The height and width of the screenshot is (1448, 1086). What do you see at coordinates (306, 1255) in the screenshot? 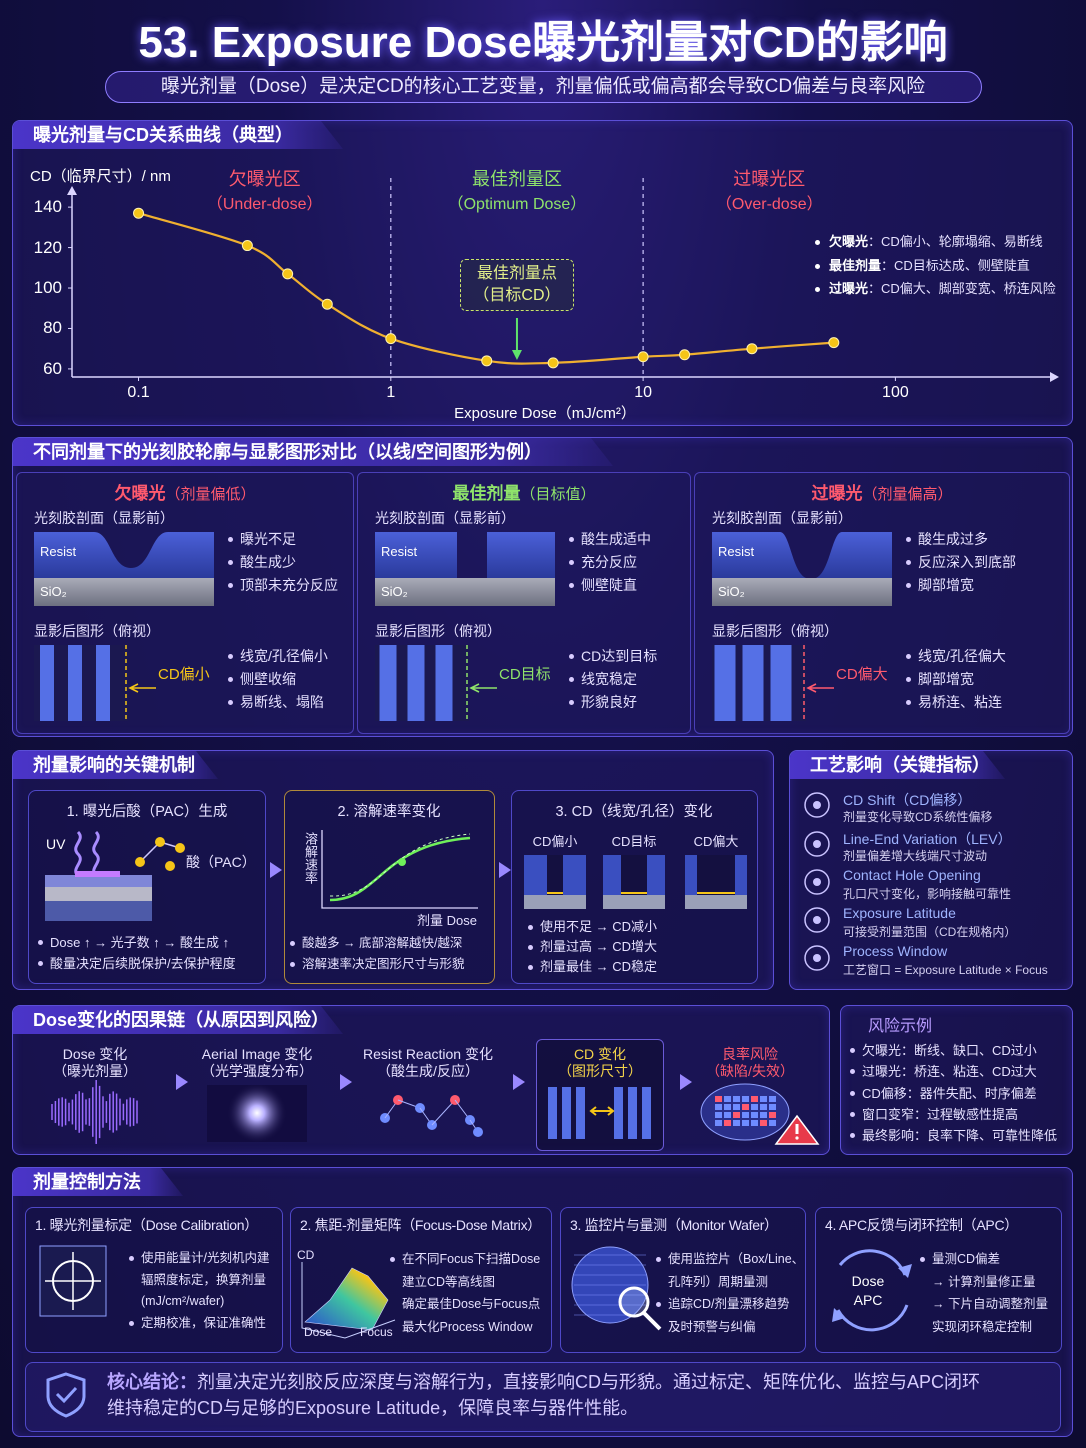
I see `surface-axis: CD` at bounding box center [306, 1255].